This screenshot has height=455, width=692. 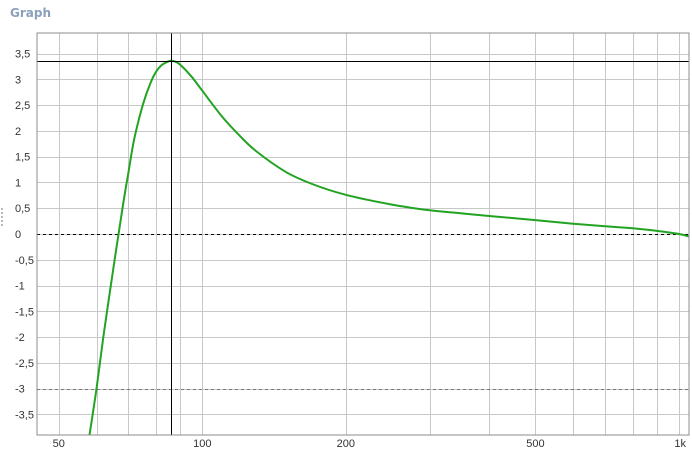 I want to click on y-tick-label: 1,5, so click(x=22, y=158).